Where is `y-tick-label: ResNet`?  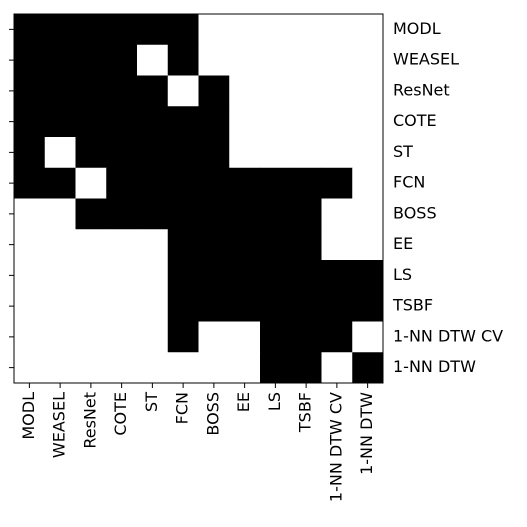 y-tick-label: ResNet is located at coordinates (421, 89).